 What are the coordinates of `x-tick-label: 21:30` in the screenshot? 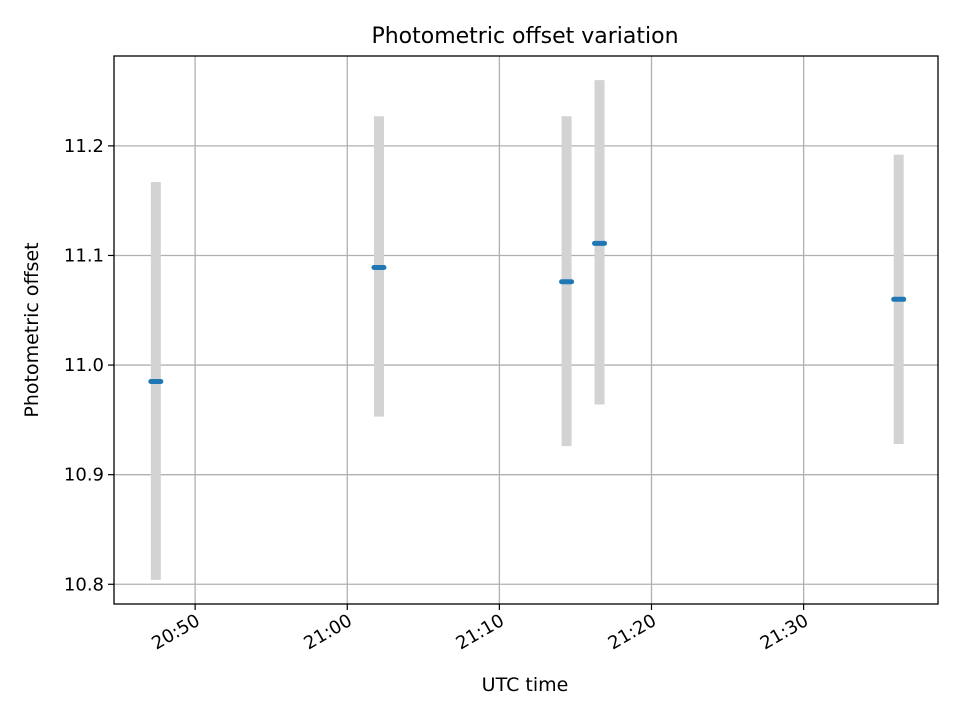 It's located at (784, 632).